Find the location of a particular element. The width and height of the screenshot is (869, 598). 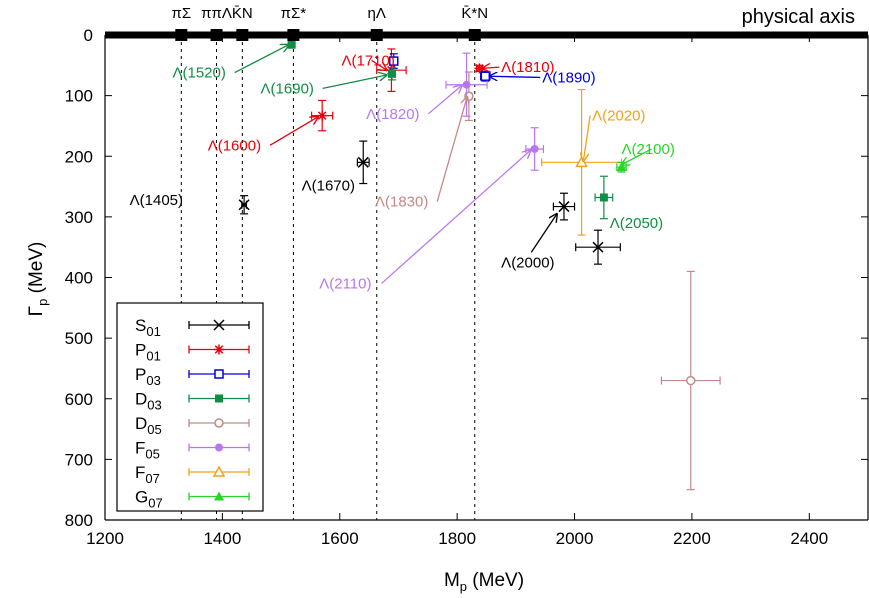

annotation-label: Λ(1600) is located at coordinates (234, 145).